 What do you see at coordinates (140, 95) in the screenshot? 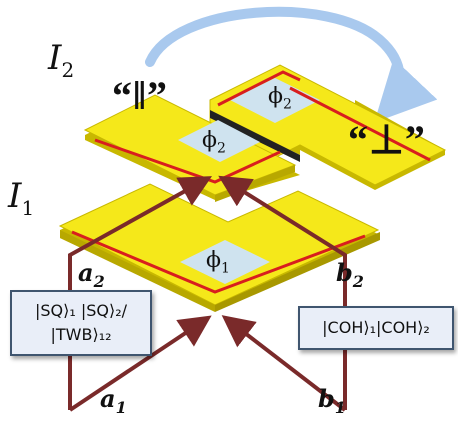
I see `parallel-config-label: “‖”` at bounding box center [140, 95].